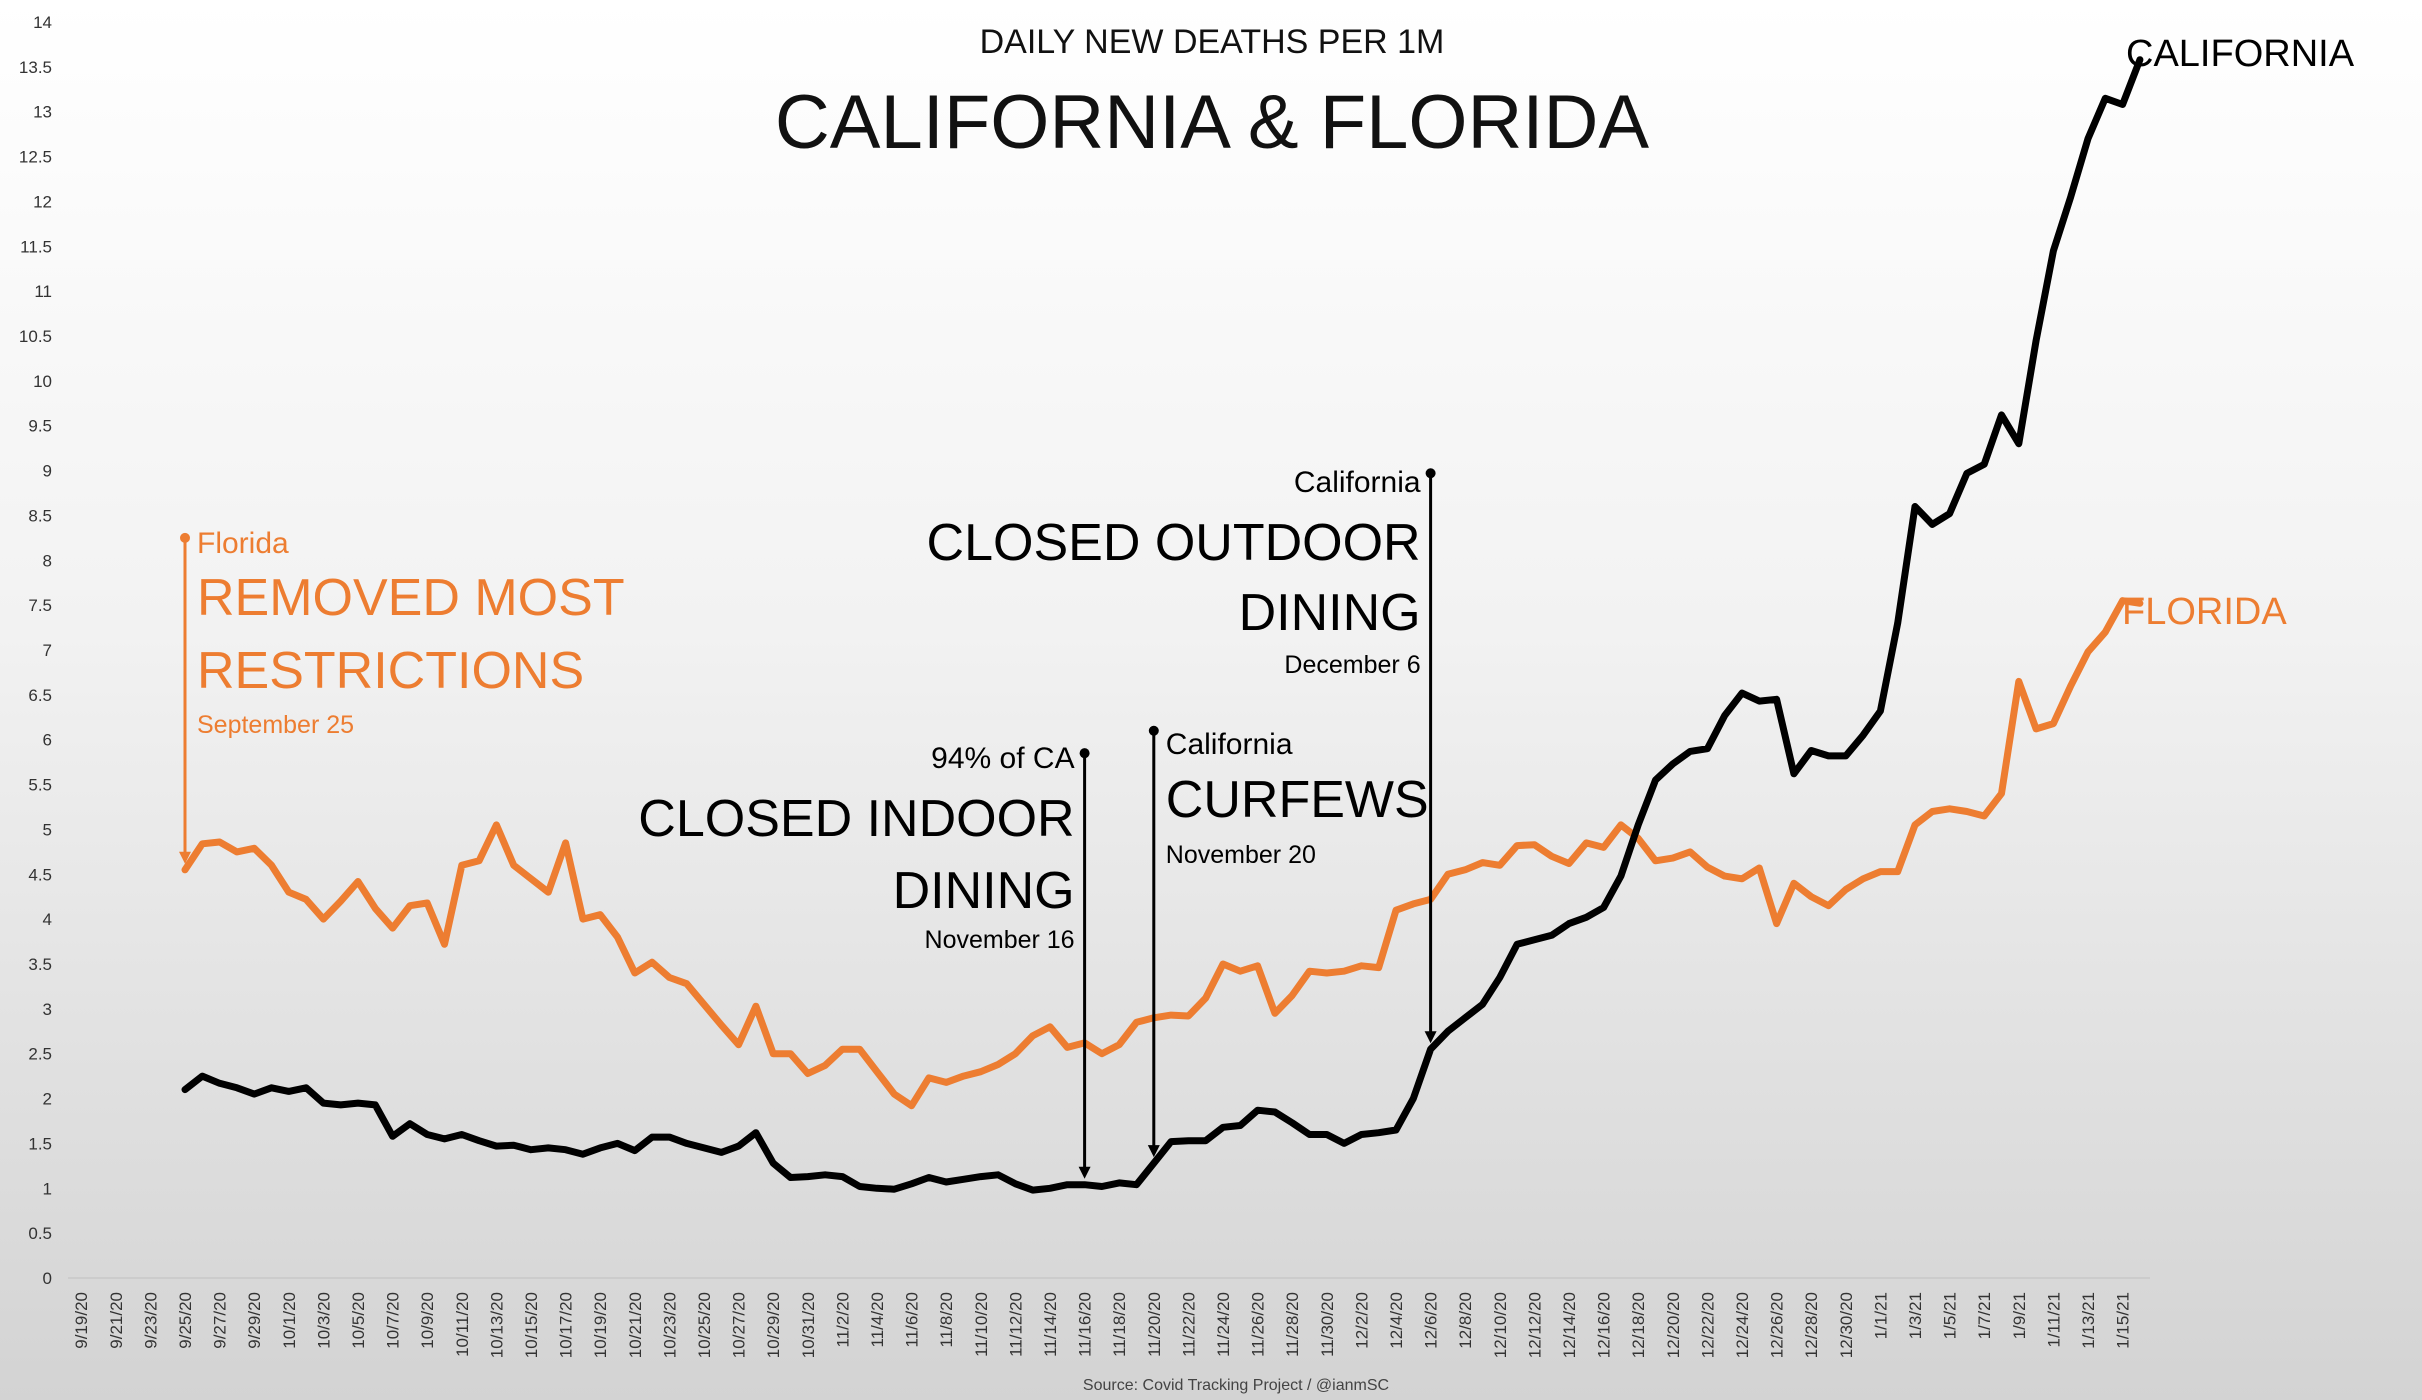  Describe the element at coordinates (877, 1319) in the screenshot. I see `x-tick-label: 11/4/20` at that location.